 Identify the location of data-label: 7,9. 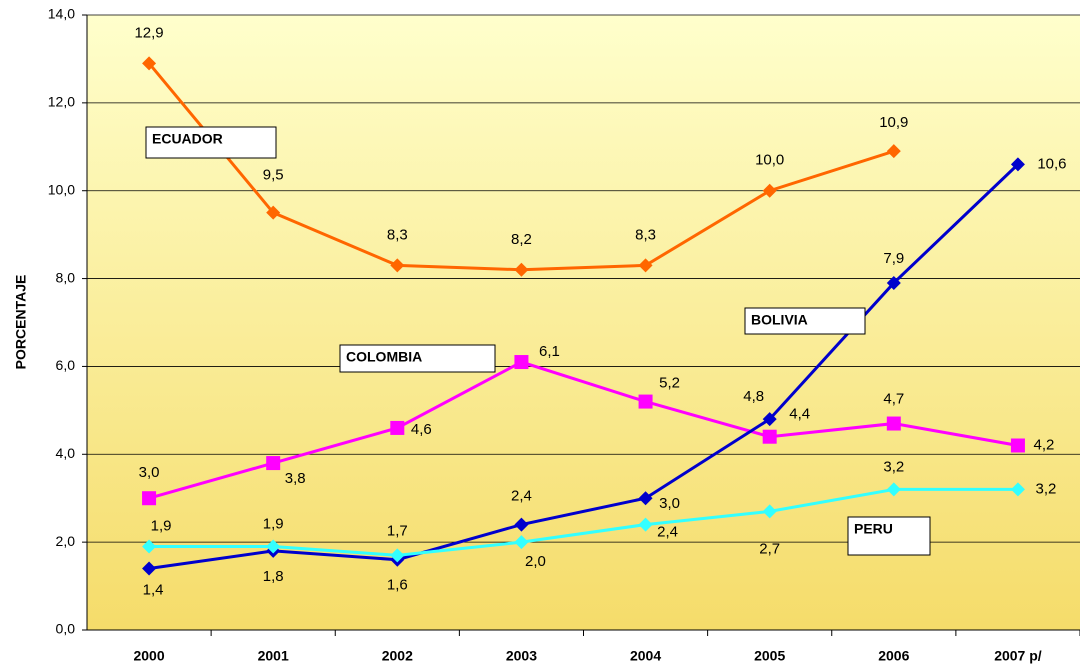
(893, 258).